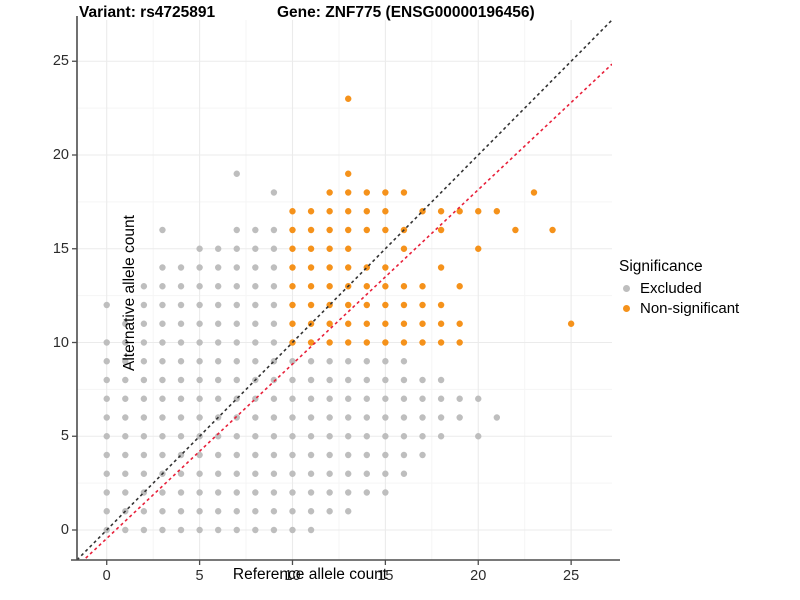  What do you see at coordinates (406, 12) in the screenshot?
I see `gene-title: Gene: ZNF775 (ENSG00000196456)` at bounding box center [406, 12].